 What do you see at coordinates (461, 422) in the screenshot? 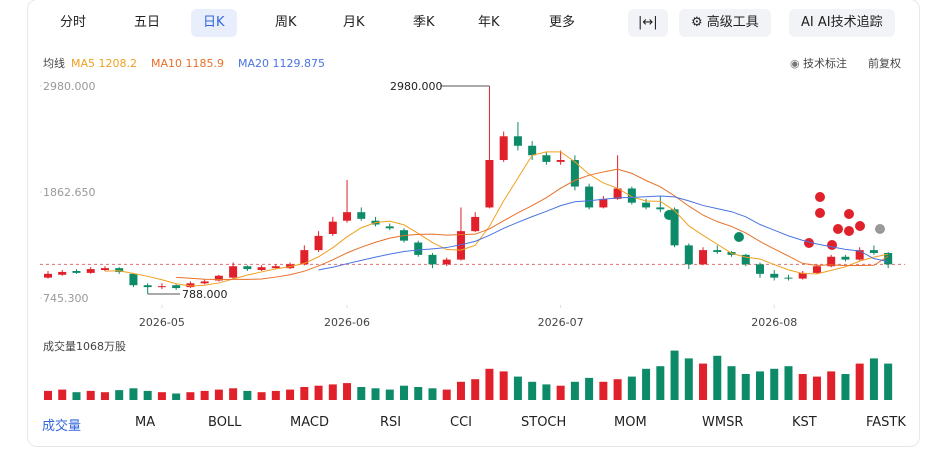
I see `indicator-tab: CCI` at bounding box center [461, 422].